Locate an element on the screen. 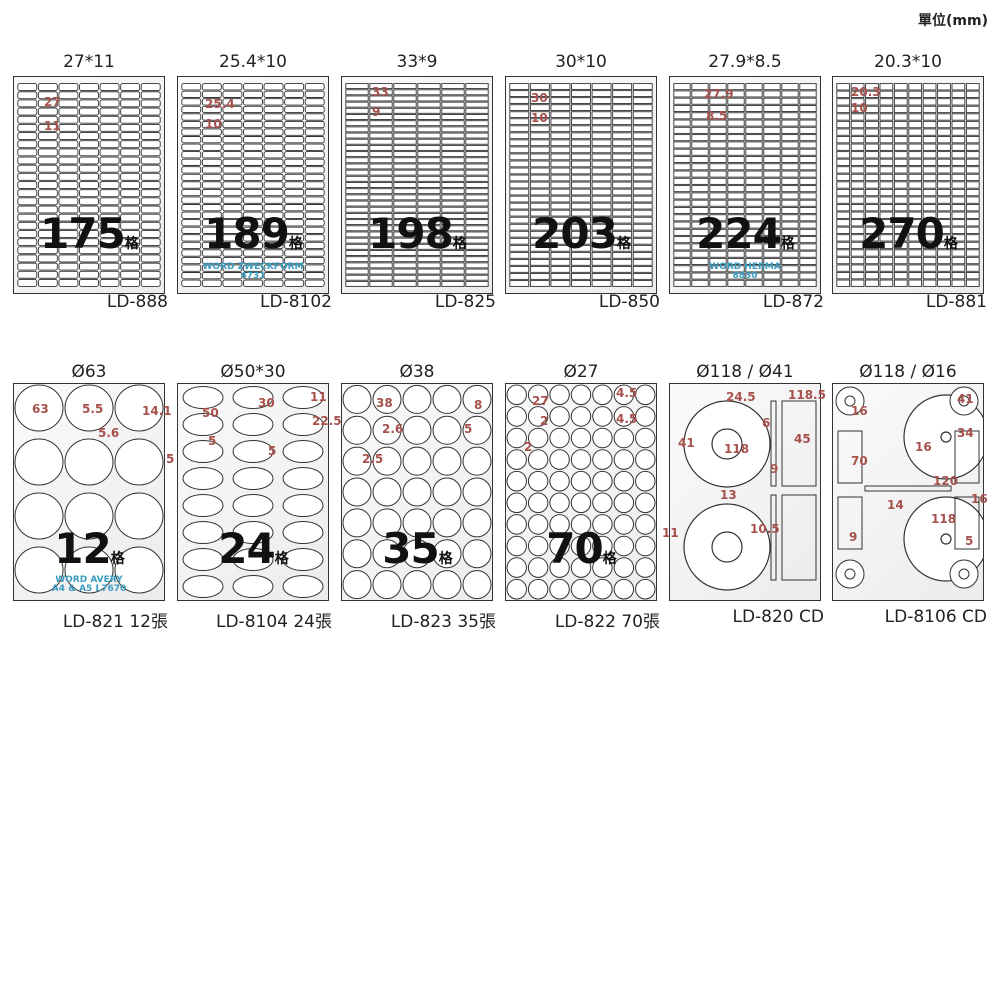 The image size is (1000, 1000). label-sheet-ld-888: 27 11 175格 is located at coordinates (89, 185).